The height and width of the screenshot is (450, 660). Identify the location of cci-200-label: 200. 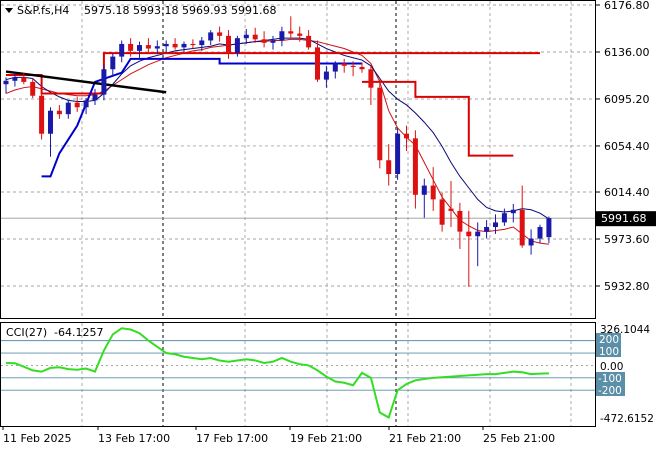
(609, 340).